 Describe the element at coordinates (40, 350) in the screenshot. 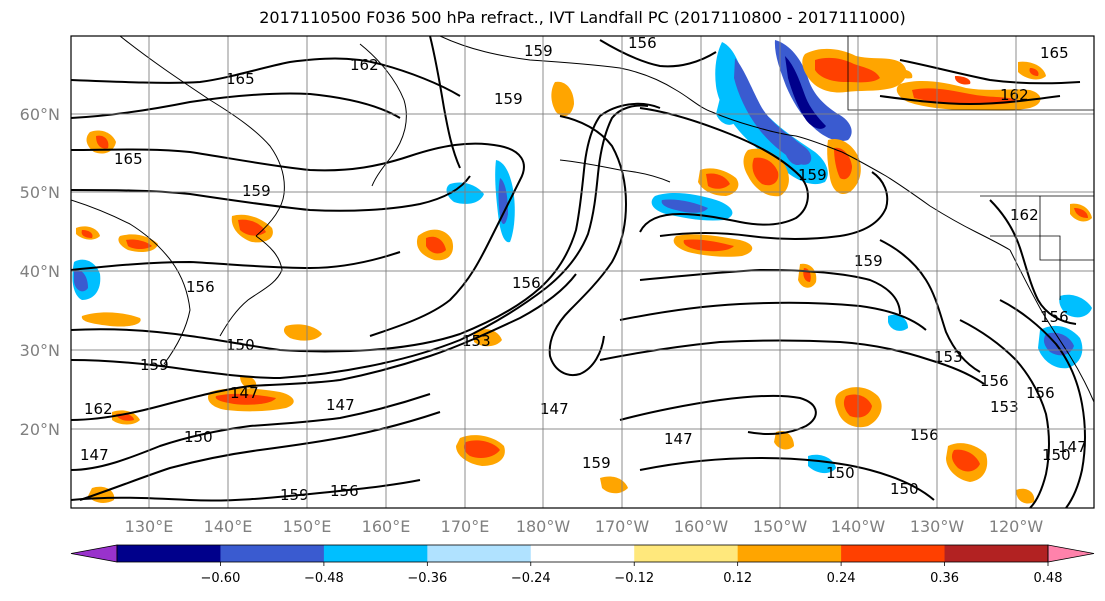

I see `lat-label: 30°N` at that location.